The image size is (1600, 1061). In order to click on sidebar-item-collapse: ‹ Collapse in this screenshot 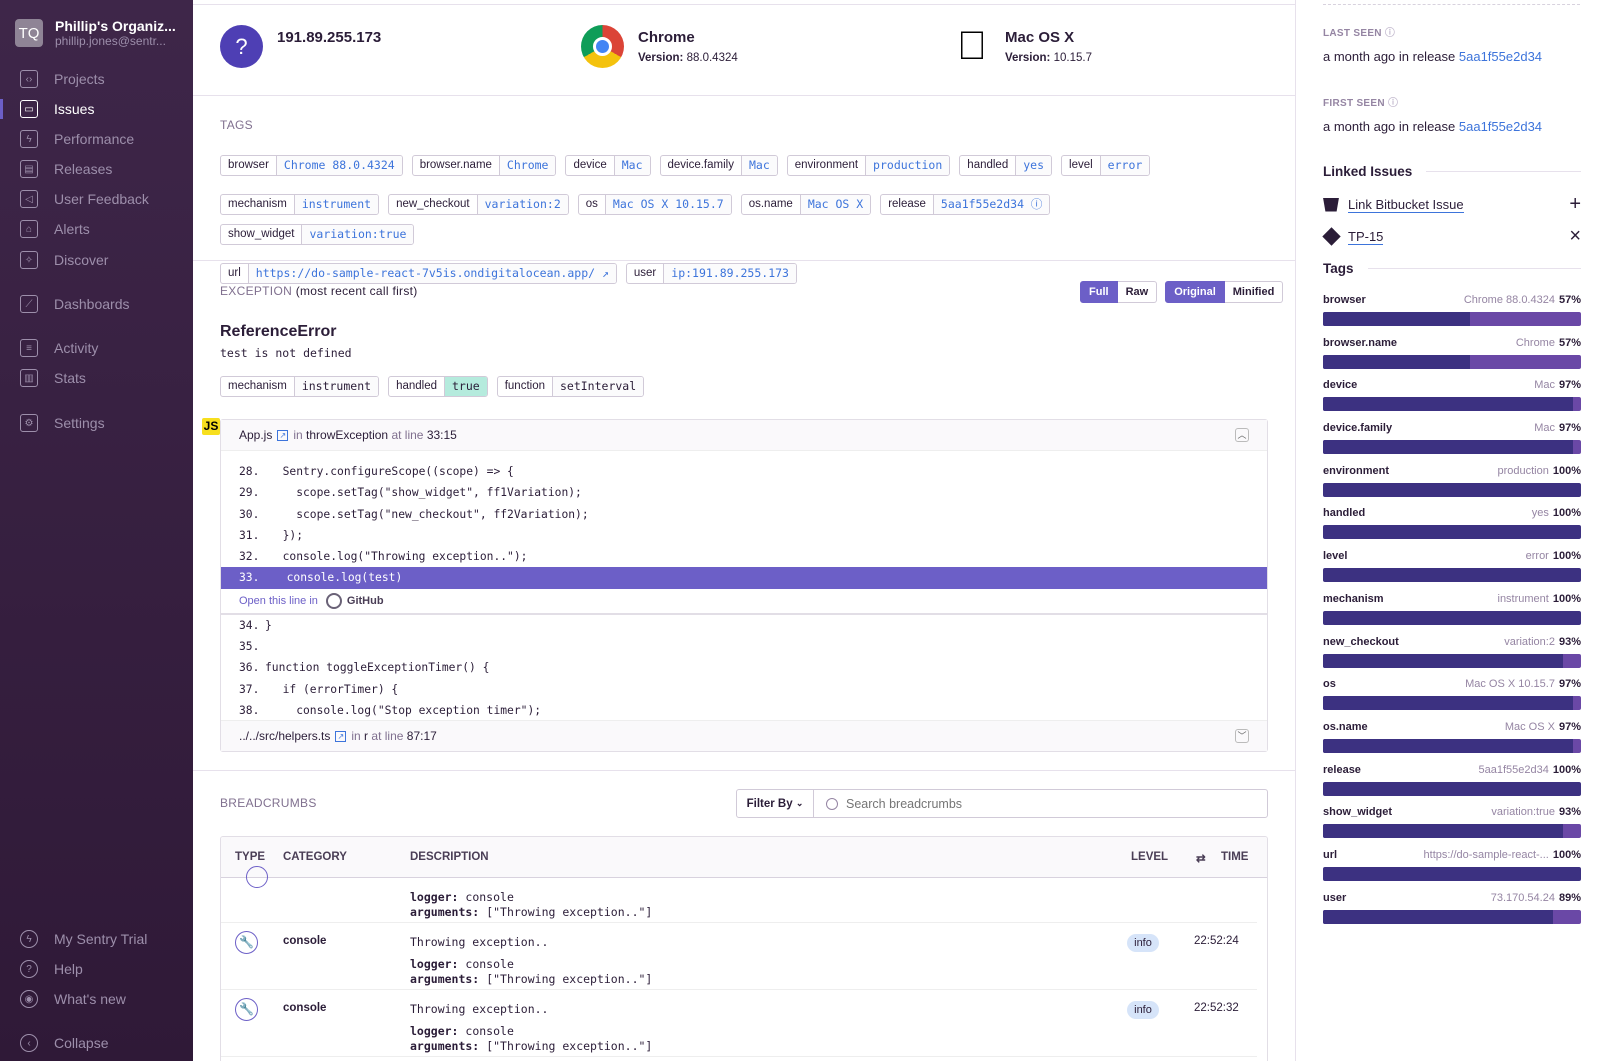, I will do `click(96, 1043)`.